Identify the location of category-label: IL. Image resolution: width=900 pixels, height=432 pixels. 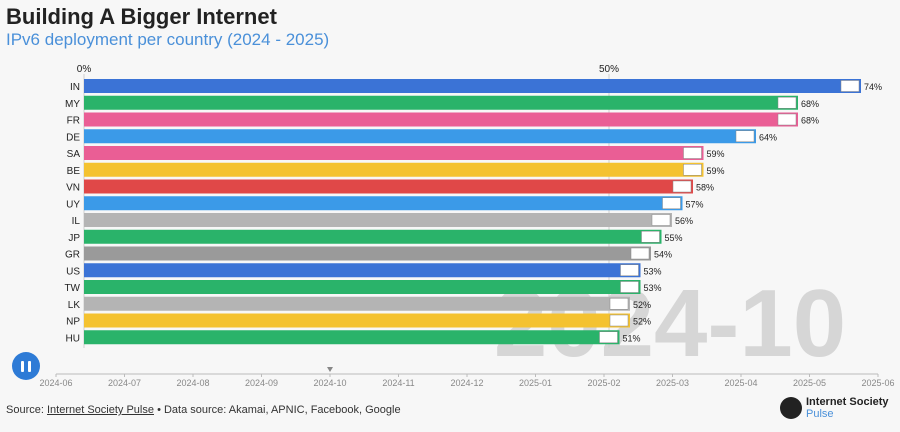
(76, 221).